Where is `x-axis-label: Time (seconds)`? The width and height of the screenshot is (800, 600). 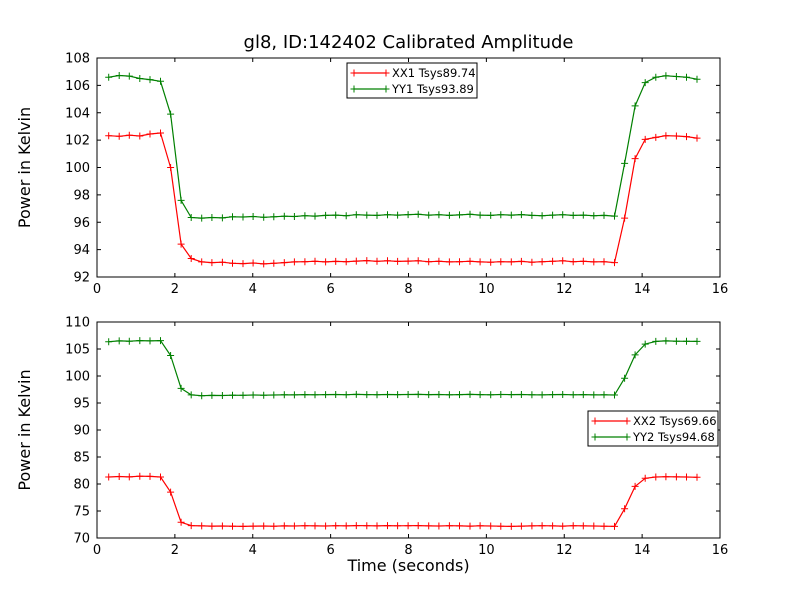
x-axis-label: Time (seconds) is located at coordinates (407, 565).